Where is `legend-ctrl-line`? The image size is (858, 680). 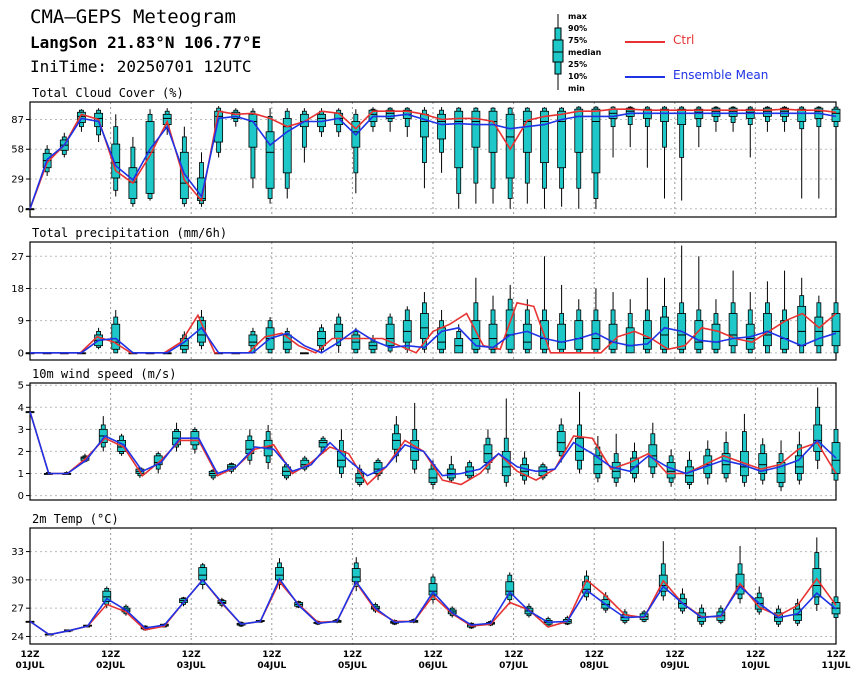
legend-ctrl-line is located at coordinates (645, 42).